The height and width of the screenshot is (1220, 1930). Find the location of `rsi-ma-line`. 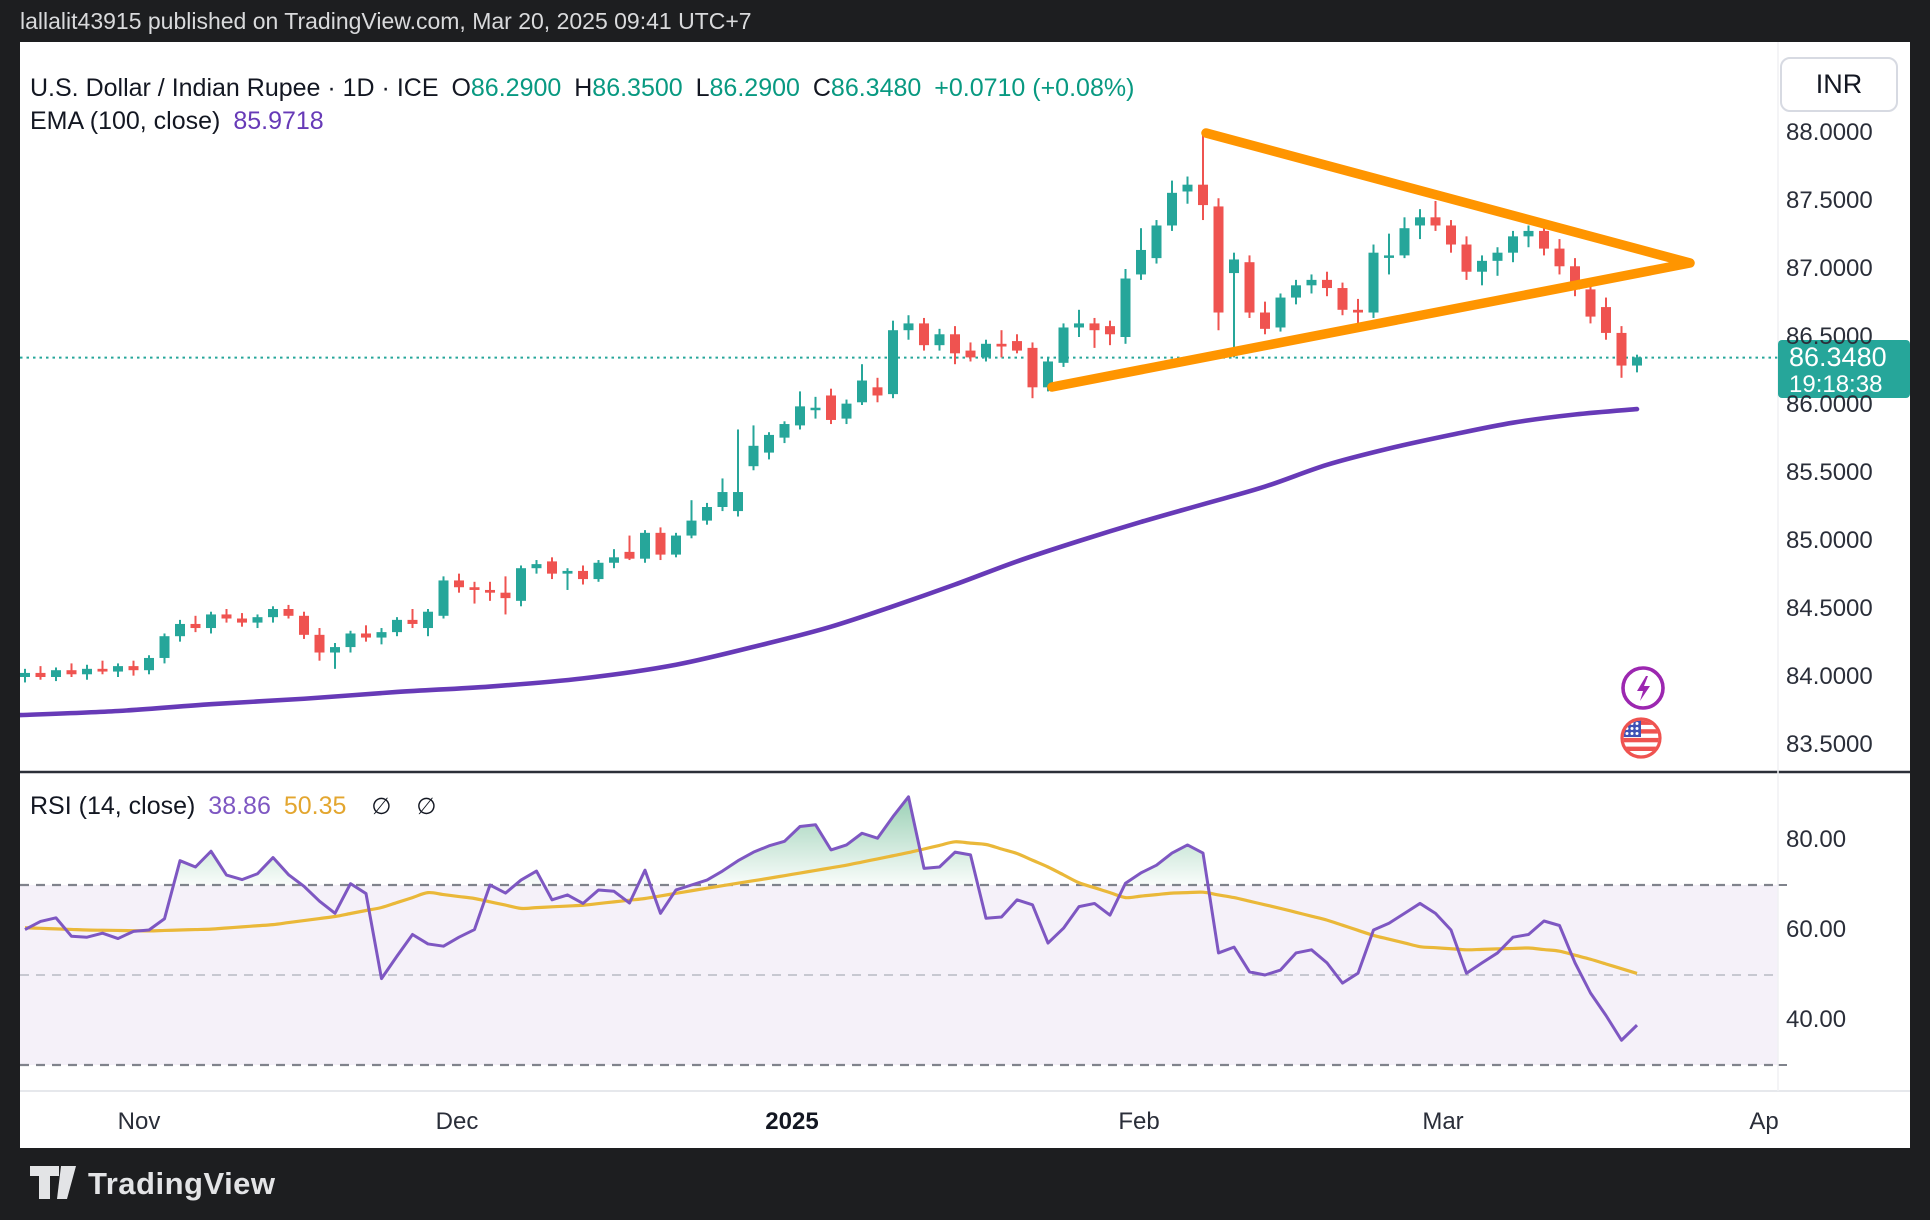

rsi-ma-line is located at coordinates (831, 907).